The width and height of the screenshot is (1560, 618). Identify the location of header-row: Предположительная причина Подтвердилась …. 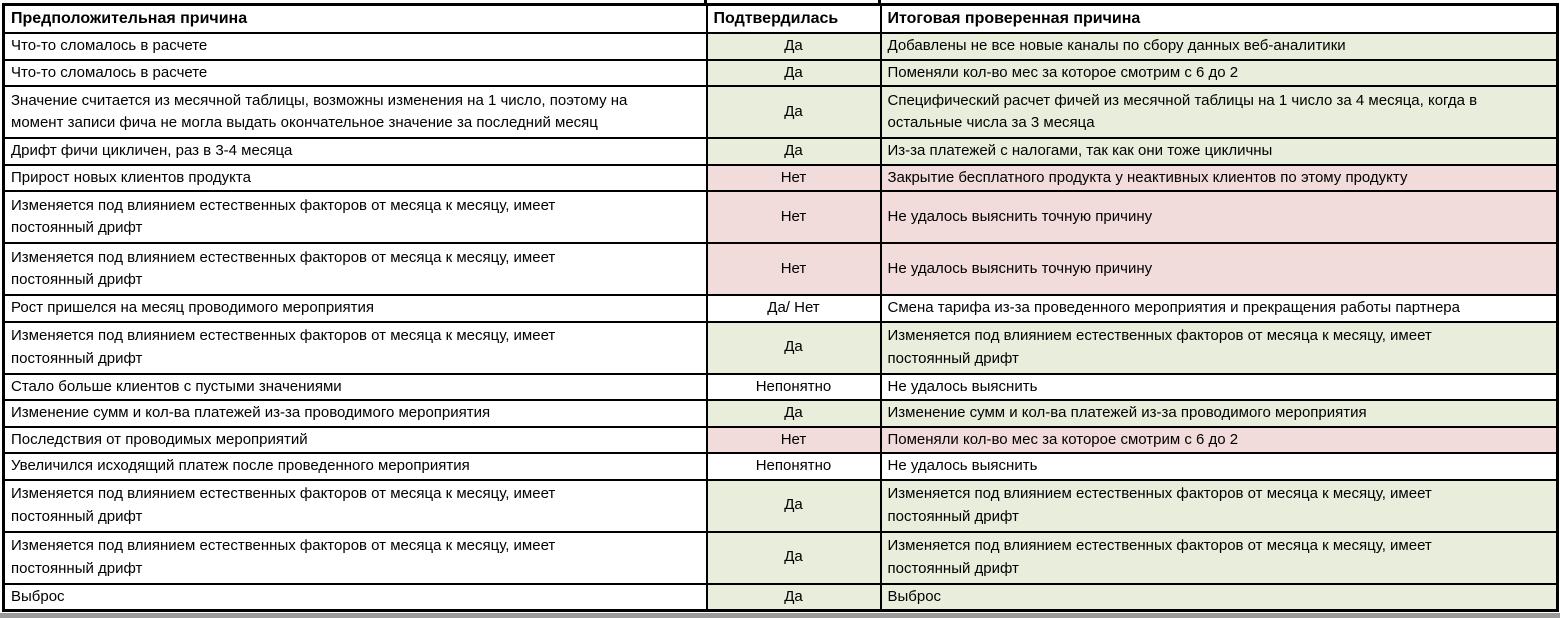
(780, 18).